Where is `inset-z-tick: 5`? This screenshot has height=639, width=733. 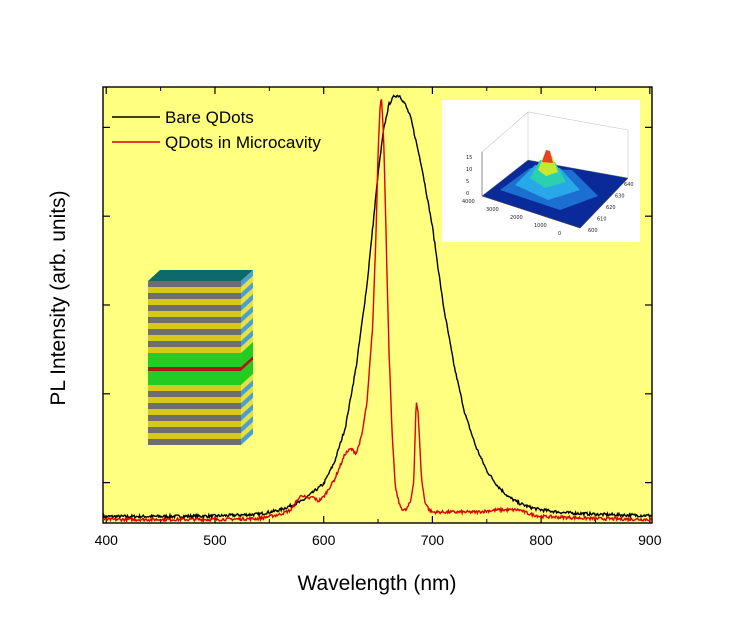
inset-z-tick: 5 is located at coordinates (467, 182).